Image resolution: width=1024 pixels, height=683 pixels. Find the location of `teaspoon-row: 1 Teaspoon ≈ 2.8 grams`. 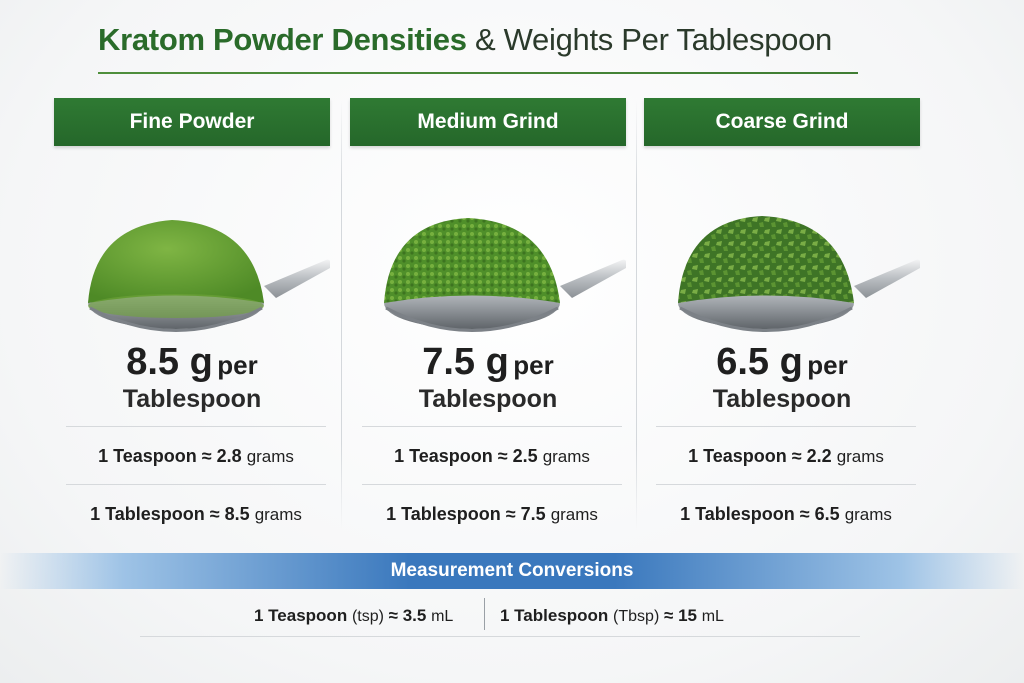

teaspoon-row: 1 Teaspoon ≈ 2.8 grams is located at coordinates (196, 455).